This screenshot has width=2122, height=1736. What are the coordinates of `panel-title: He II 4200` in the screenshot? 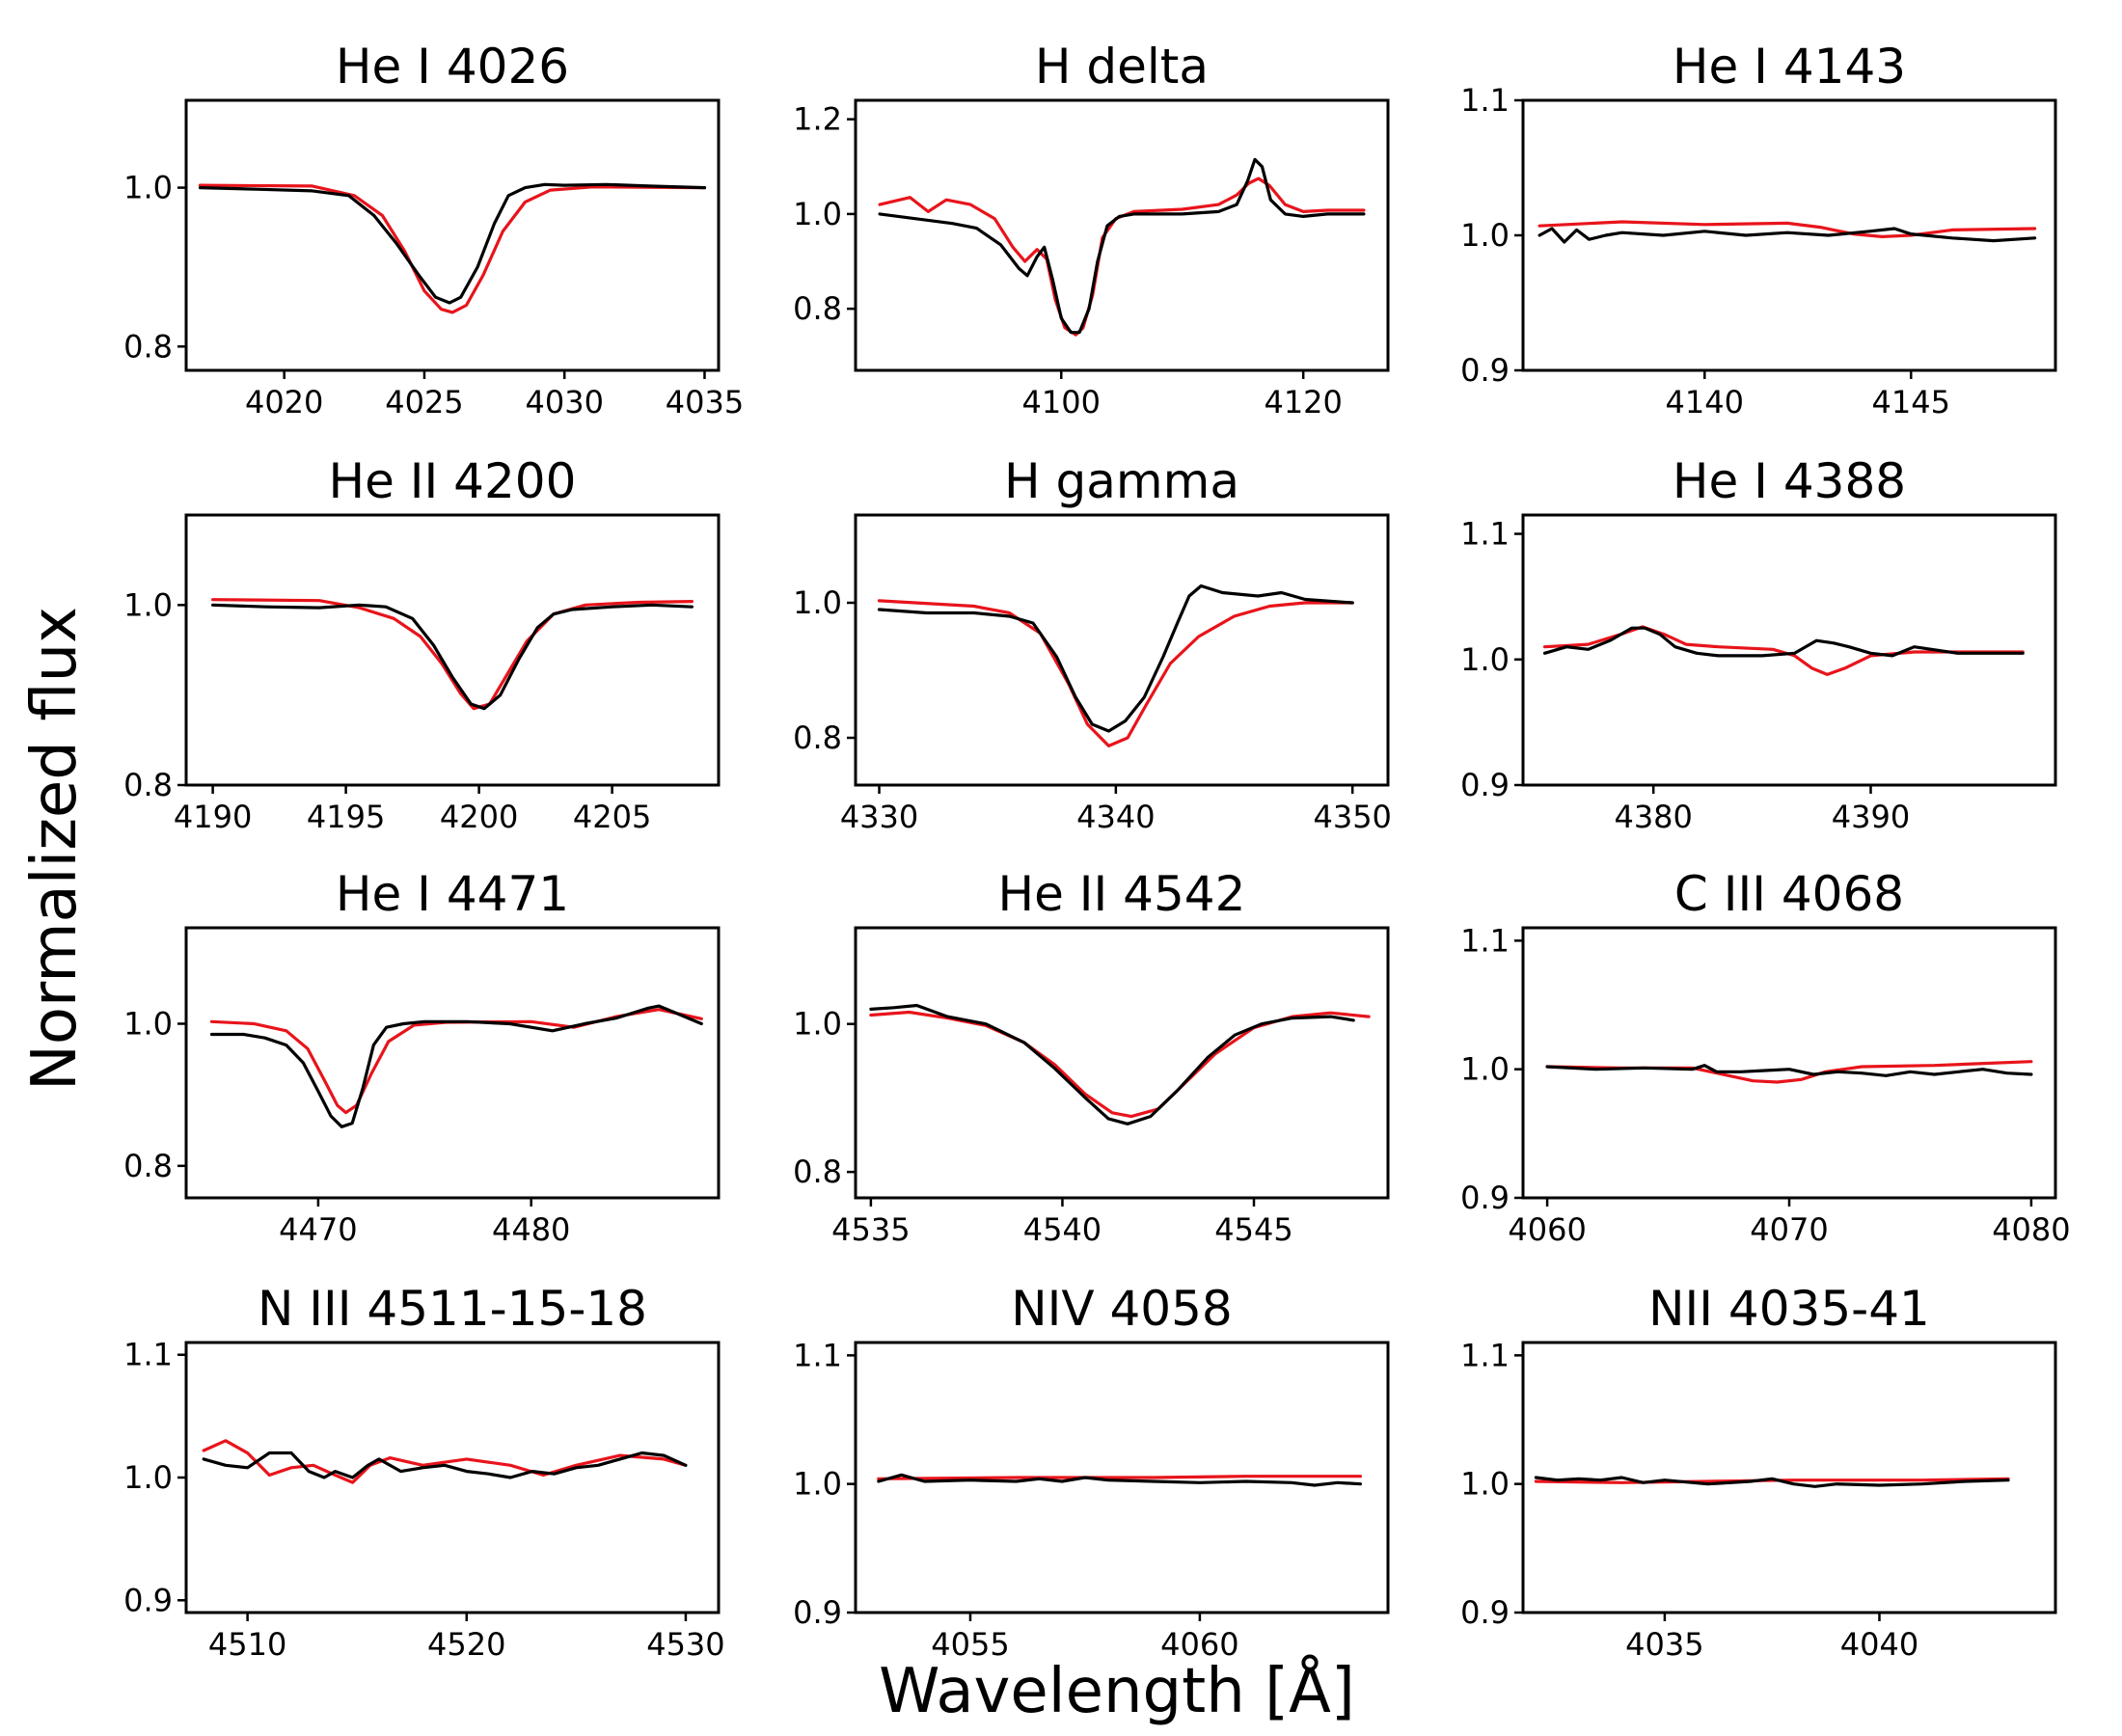 It's located at (453, 481).